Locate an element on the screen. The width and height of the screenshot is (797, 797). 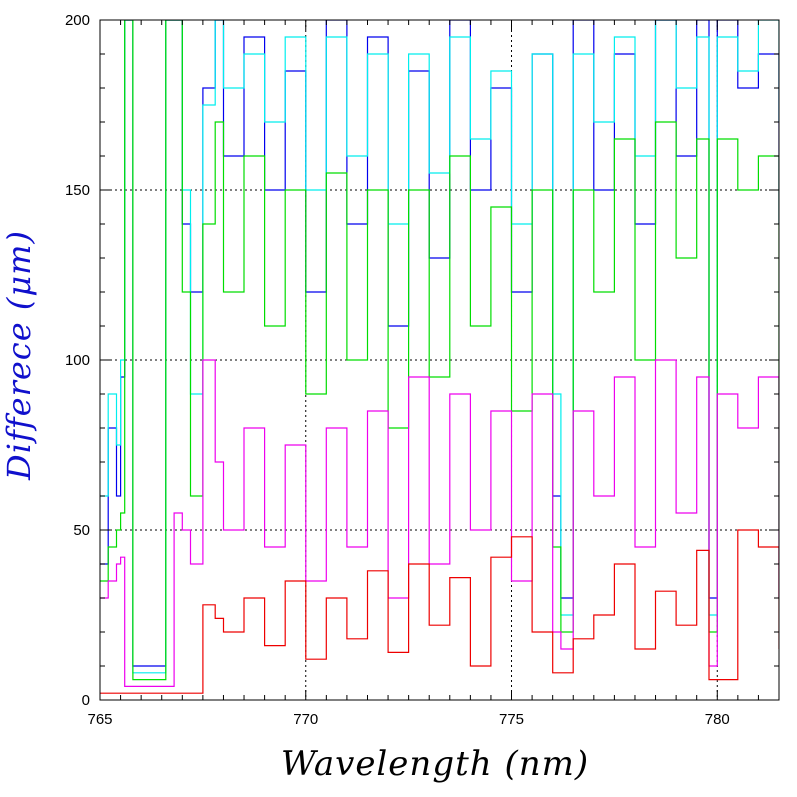
x-tick-label: 770 is located at coordinates (305, 719).